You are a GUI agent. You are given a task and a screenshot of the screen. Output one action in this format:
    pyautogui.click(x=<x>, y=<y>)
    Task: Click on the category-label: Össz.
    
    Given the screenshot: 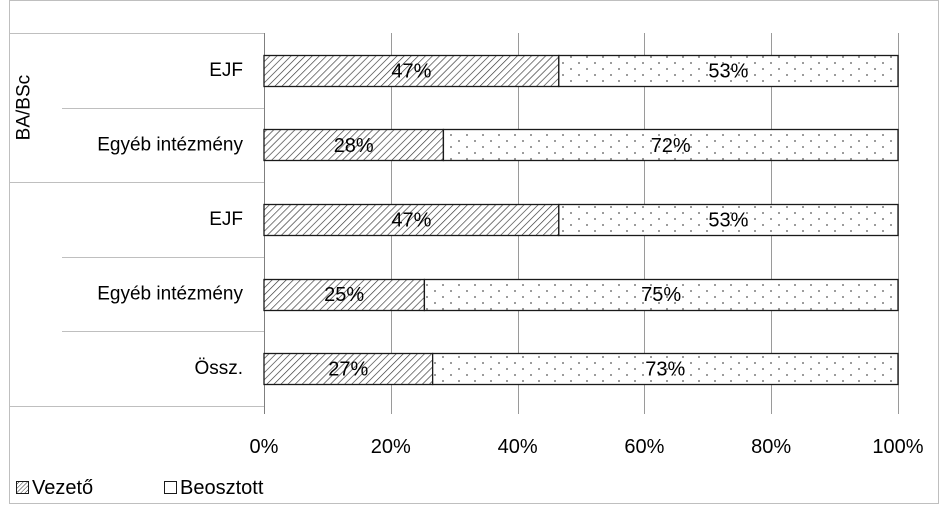 What is the action you would take?
    pyautogui.click(x=218, y=368)
    